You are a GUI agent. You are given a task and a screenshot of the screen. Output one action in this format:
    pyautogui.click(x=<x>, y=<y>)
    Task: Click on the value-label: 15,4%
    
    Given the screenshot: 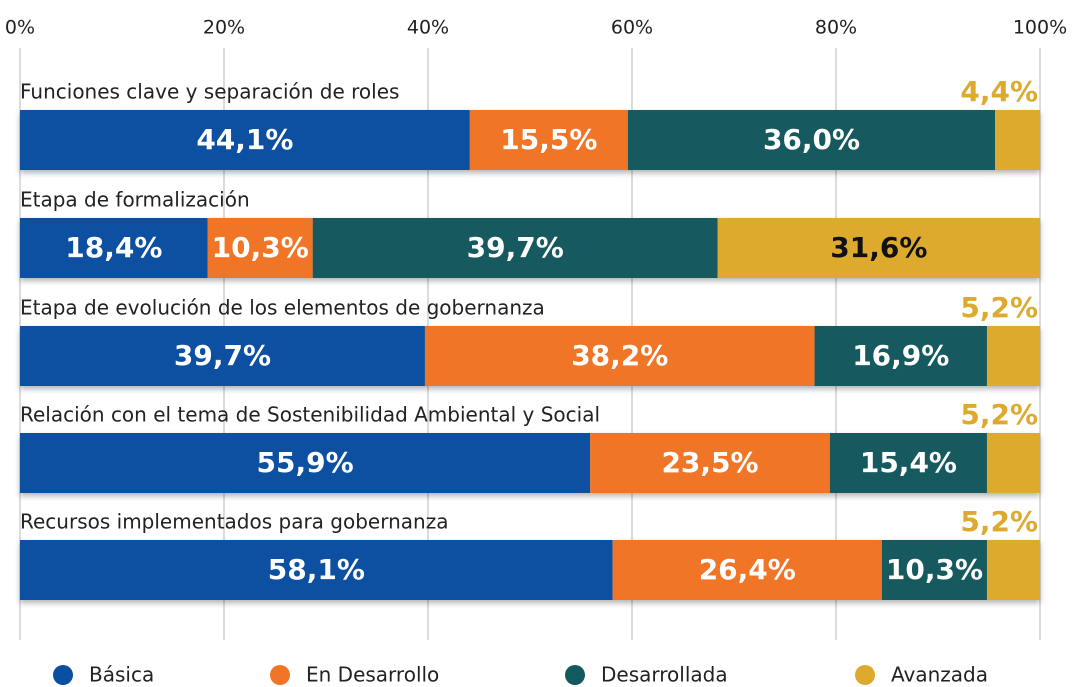 What is the action you would take?
    pyautogui.click(x=908, y=462)
    